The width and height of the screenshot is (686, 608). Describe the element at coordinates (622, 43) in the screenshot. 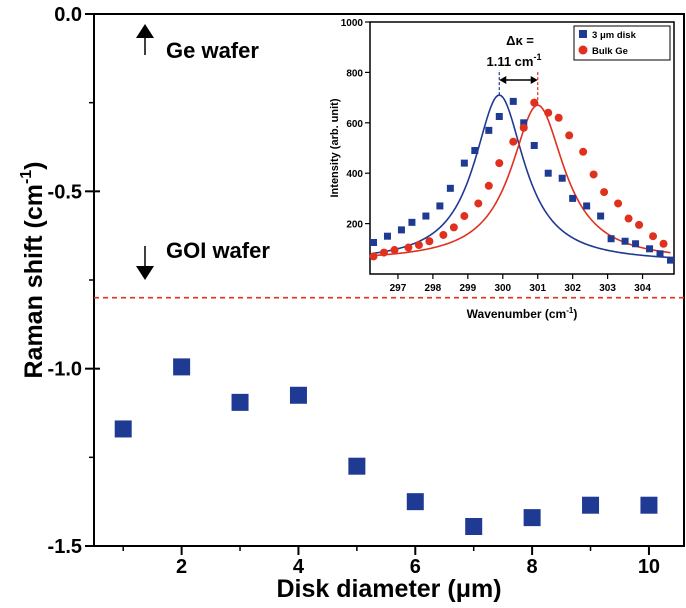

I see `inset-legend: 3 μm disk Bulk Ge` at that location.